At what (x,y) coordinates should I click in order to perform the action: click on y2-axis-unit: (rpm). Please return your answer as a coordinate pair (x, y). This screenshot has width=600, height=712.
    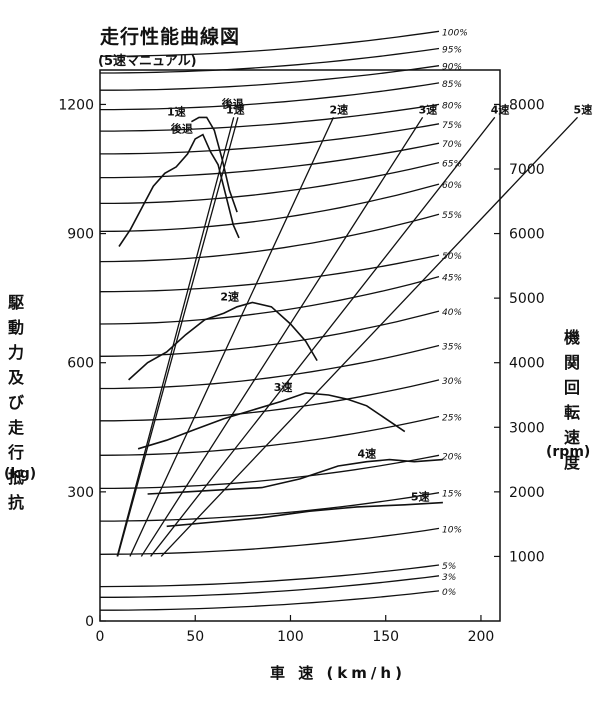
    Looking at the image, I should click on (568, 452).